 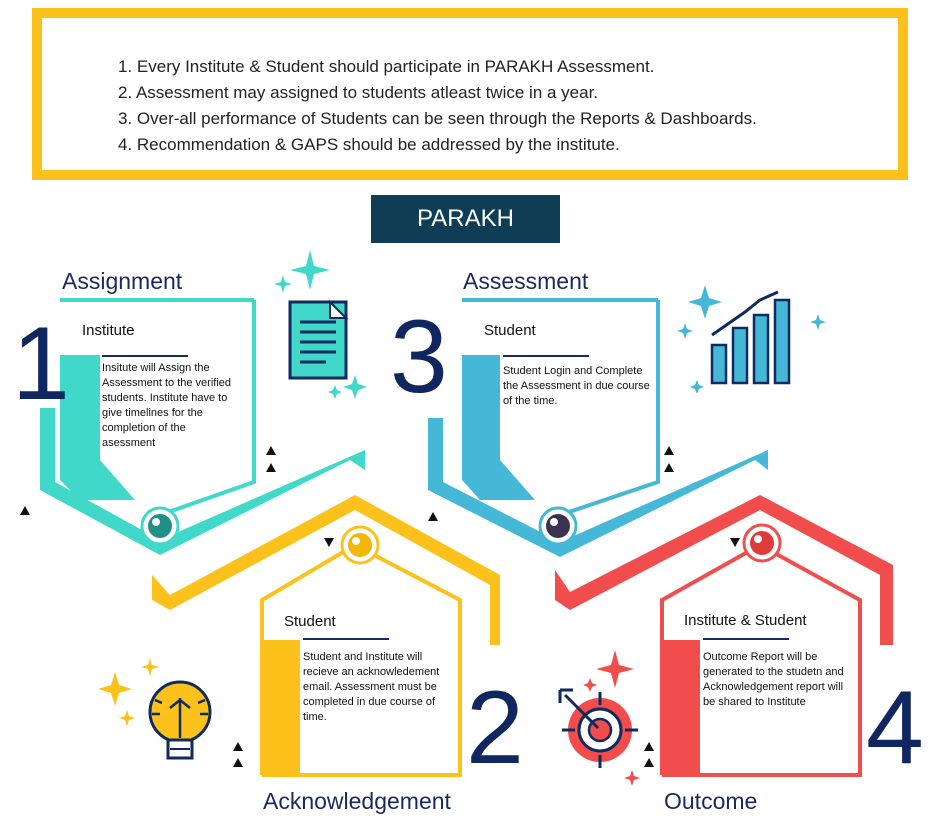 What do you see at coordinates (419, 357) in the screenshot?
I see `step-3-number: 3` at bounding box center [419, 357].